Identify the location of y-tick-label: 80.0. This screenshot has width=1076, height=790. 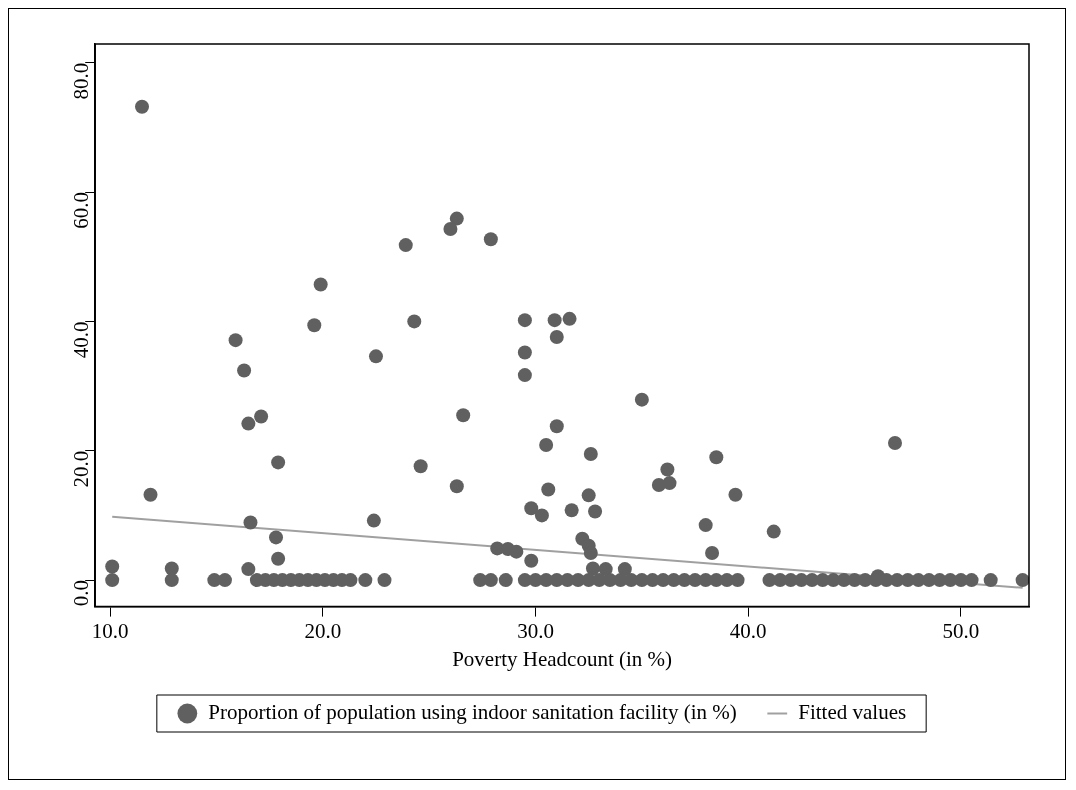
(80, 81).